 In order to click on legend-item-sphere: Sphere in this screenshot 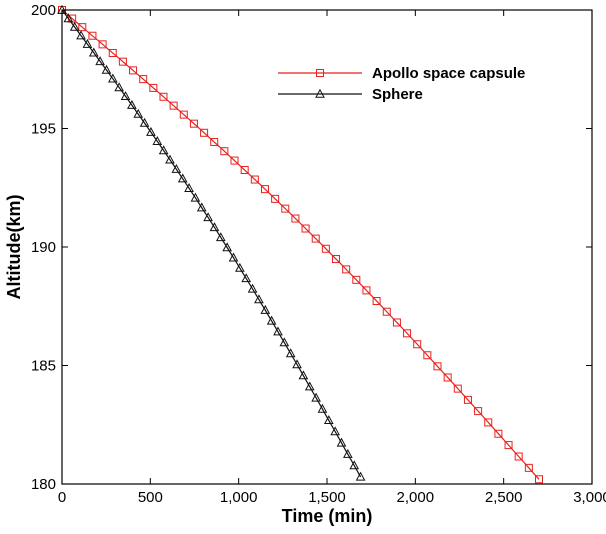, I will do `click(350, 94)`.